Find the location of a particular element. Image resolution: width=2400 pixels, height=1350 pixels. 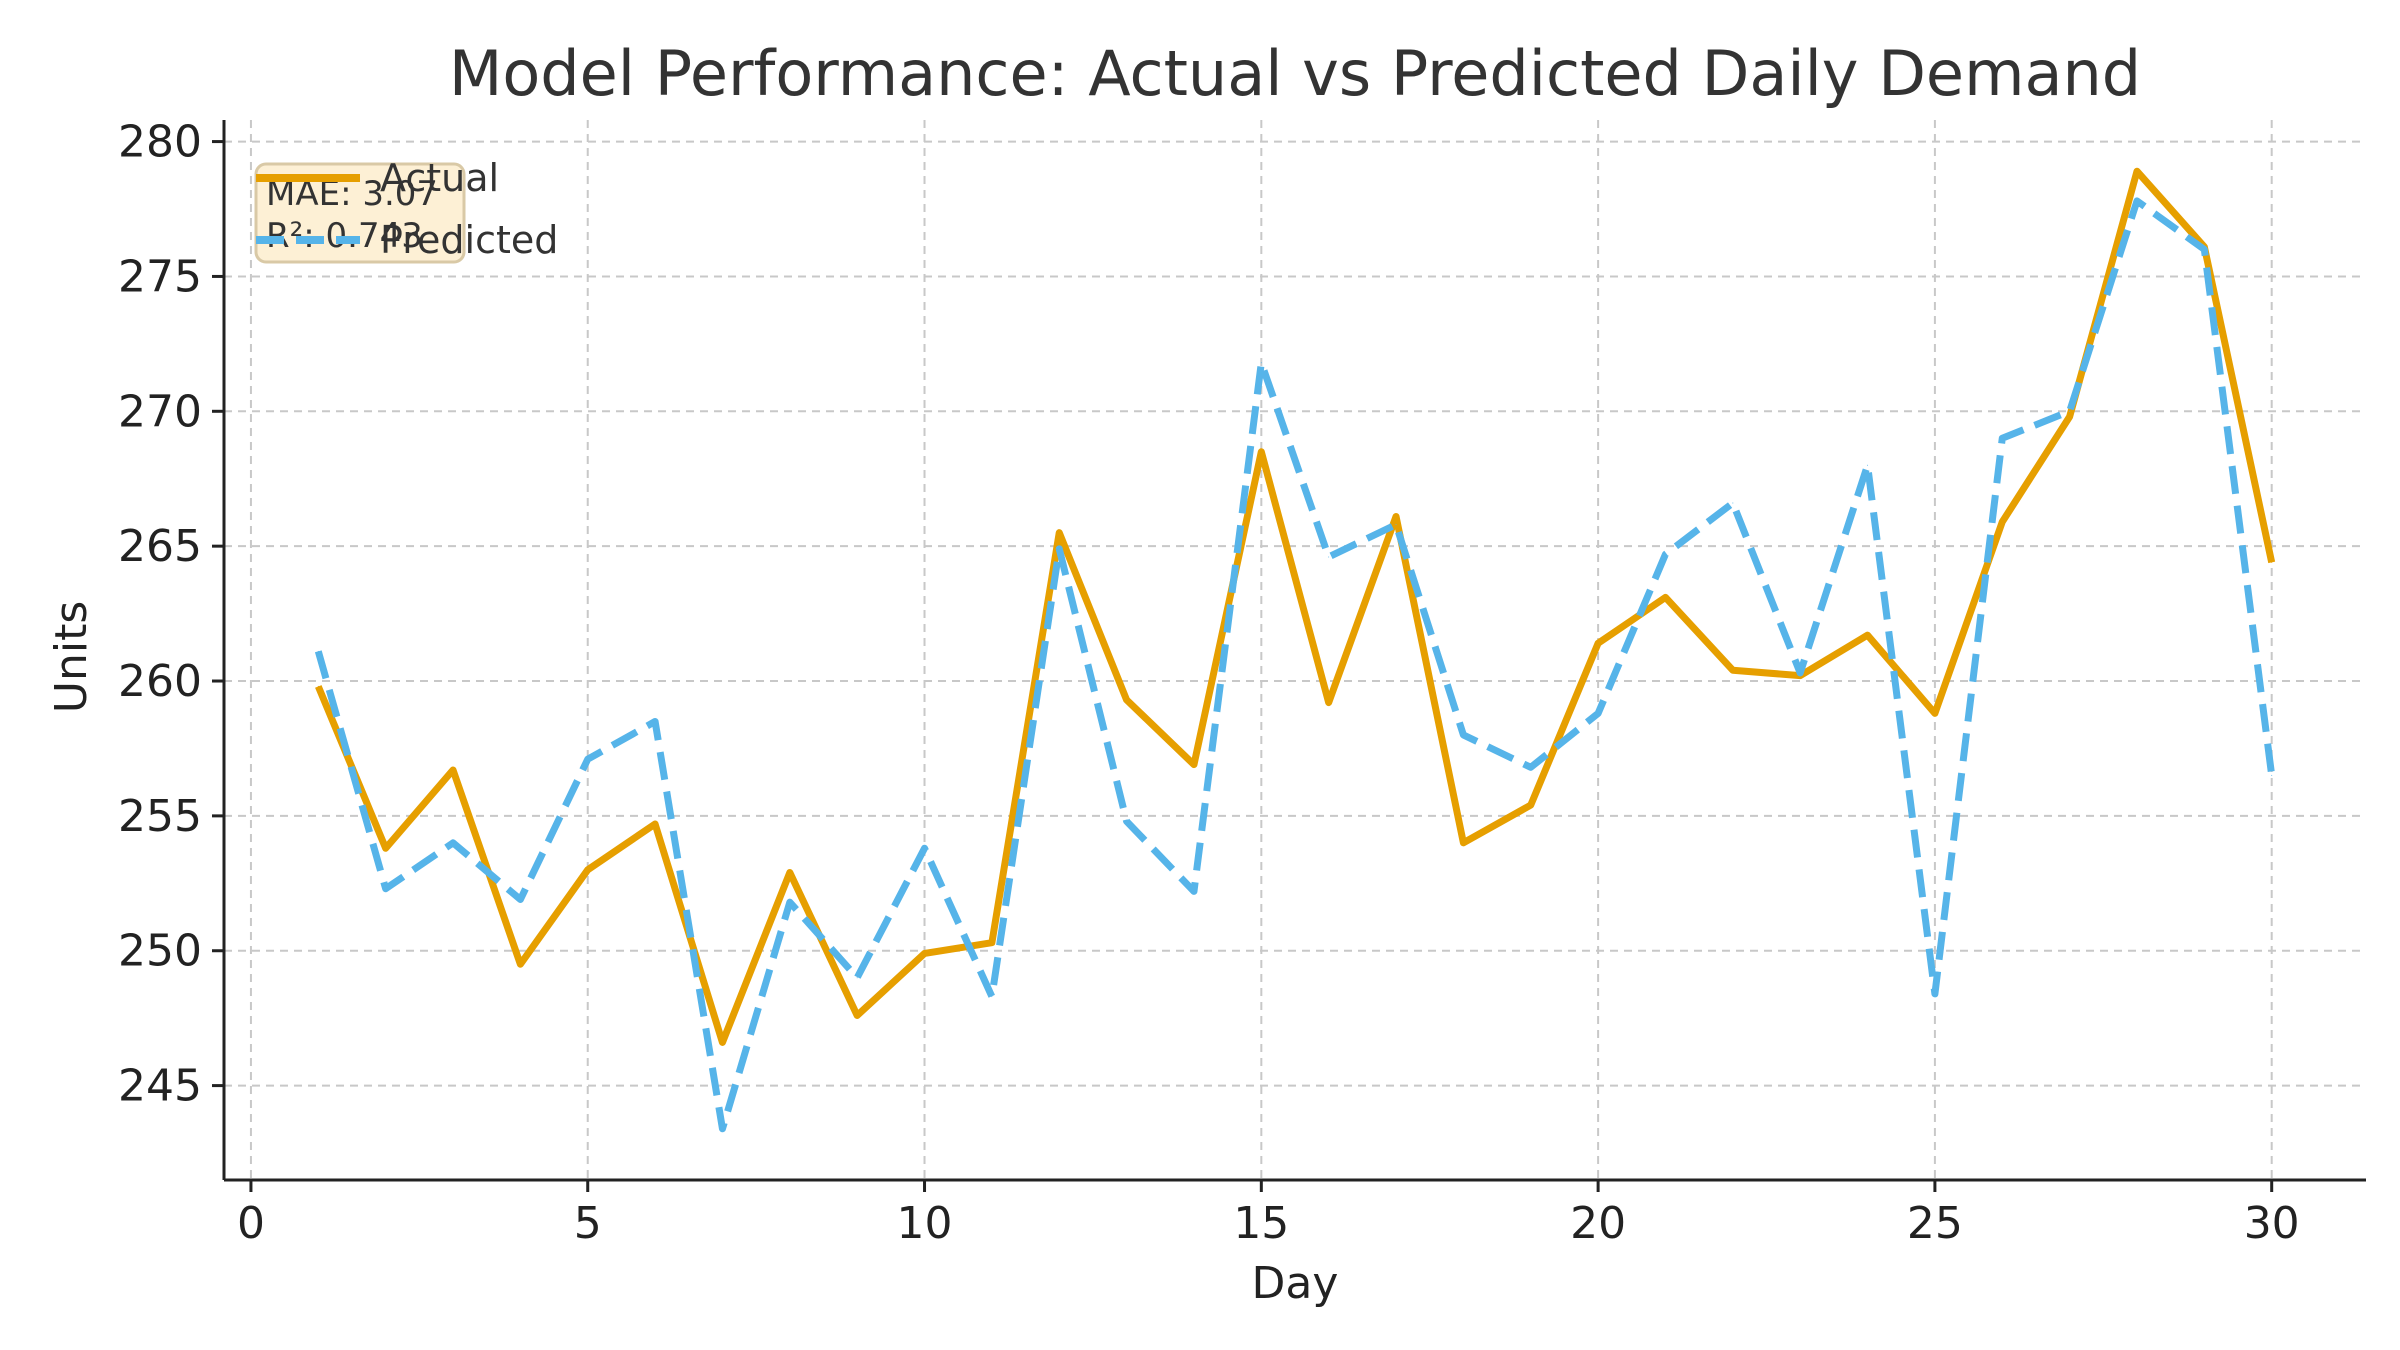

y-axis-ticks: 245 250 255 260 265 270 275 280 is located at coordinates (171, 614).